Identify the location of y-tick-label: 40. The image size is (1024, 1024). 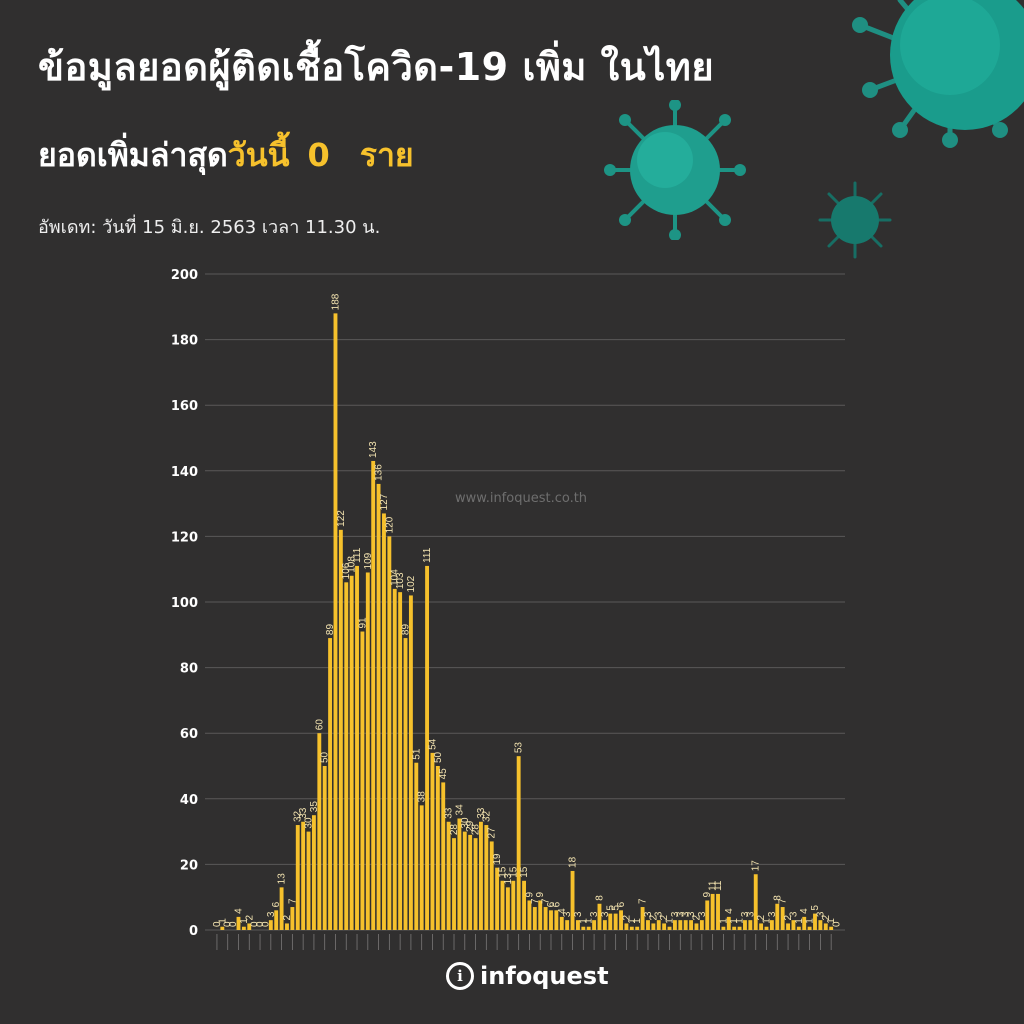
(189, 800).